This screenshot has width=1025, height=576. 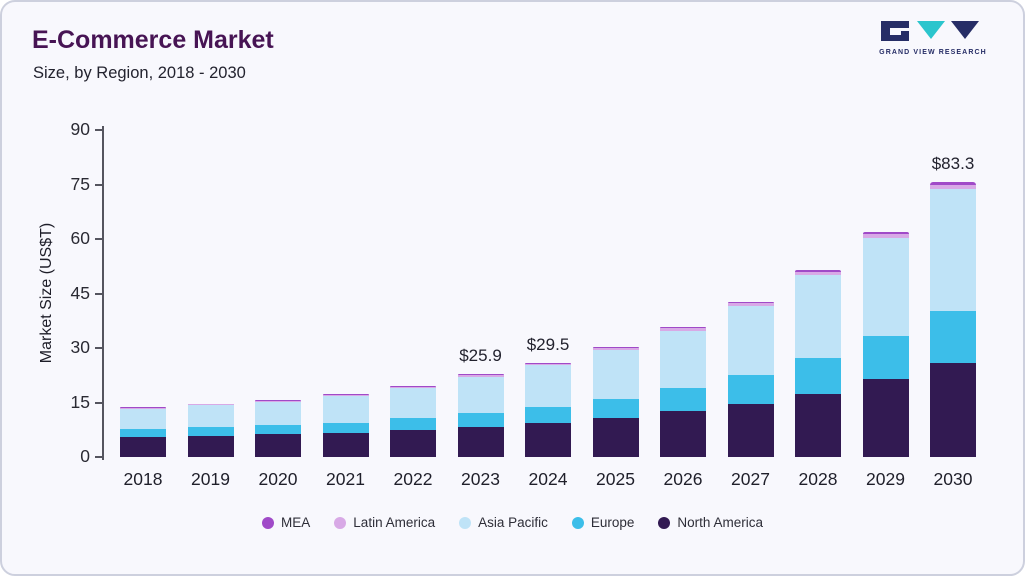 I want to click on y-axis-tick-label: 15, so click(x=80, y=401).